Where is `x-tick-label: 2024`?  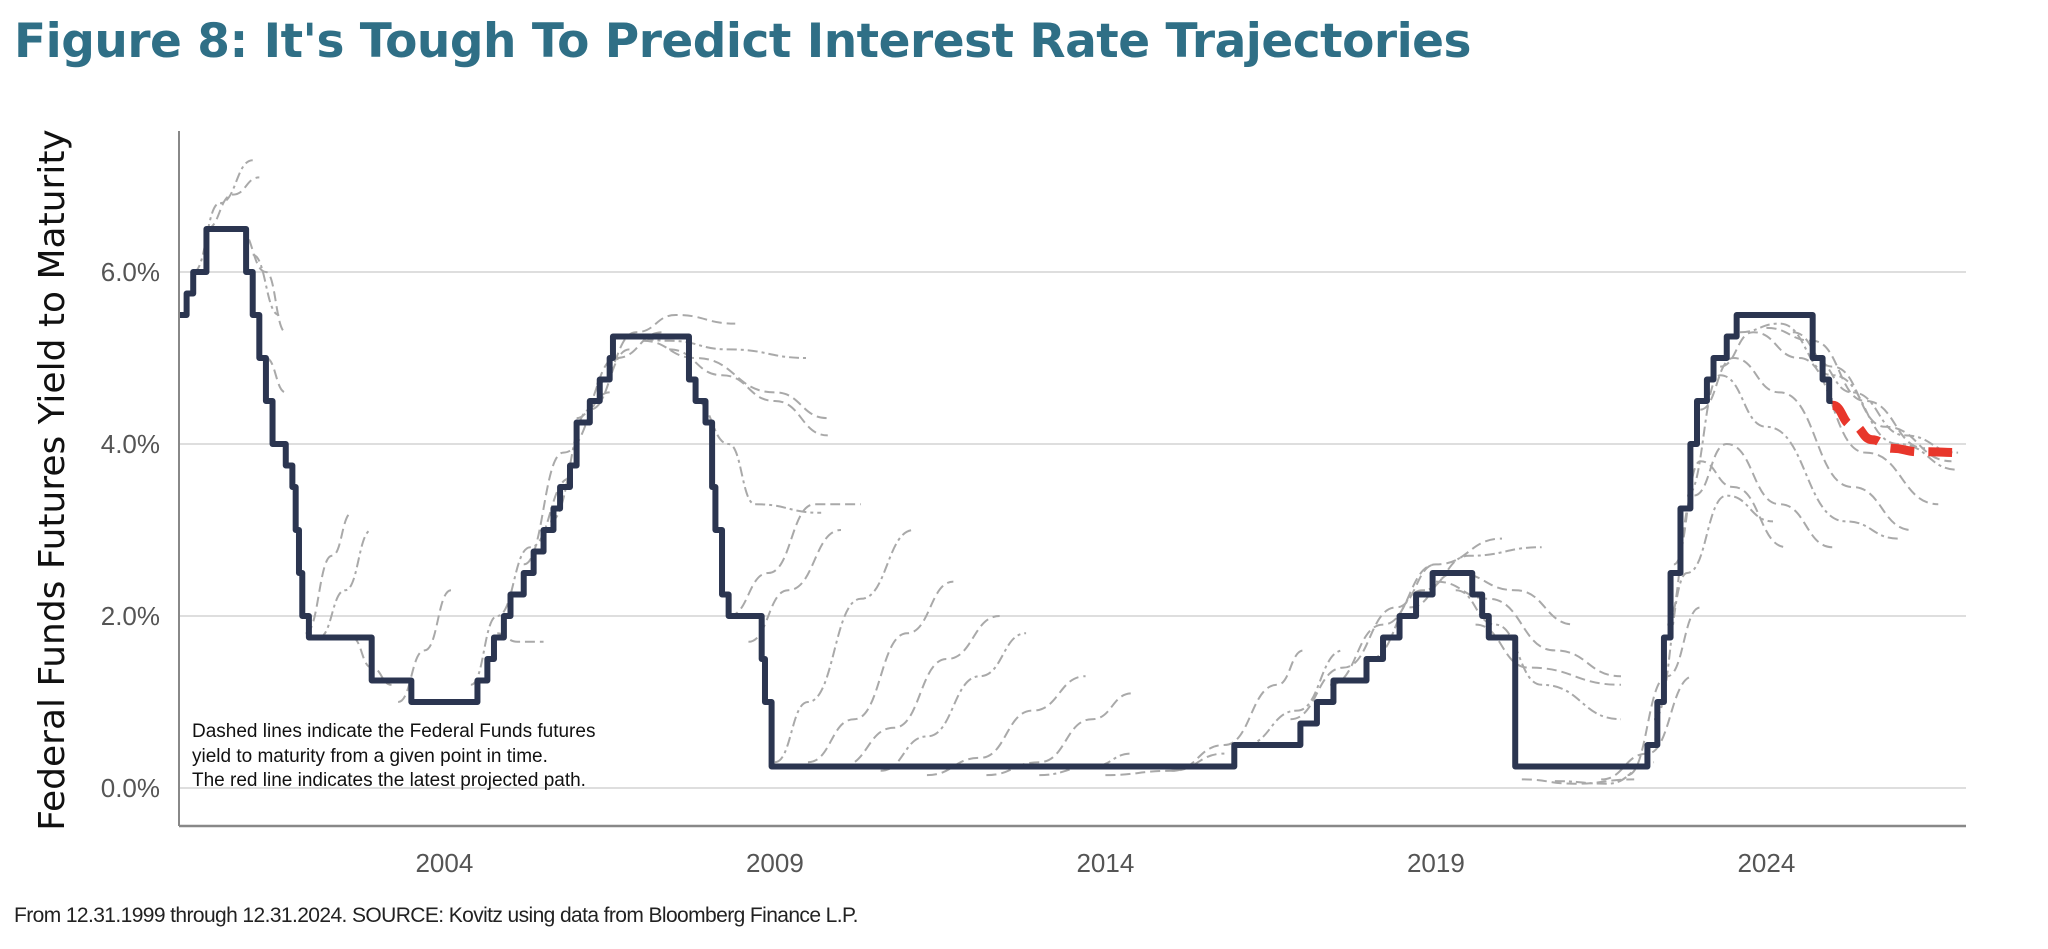 x-tick-label: 2024 is located at coordinates (1766, 863).